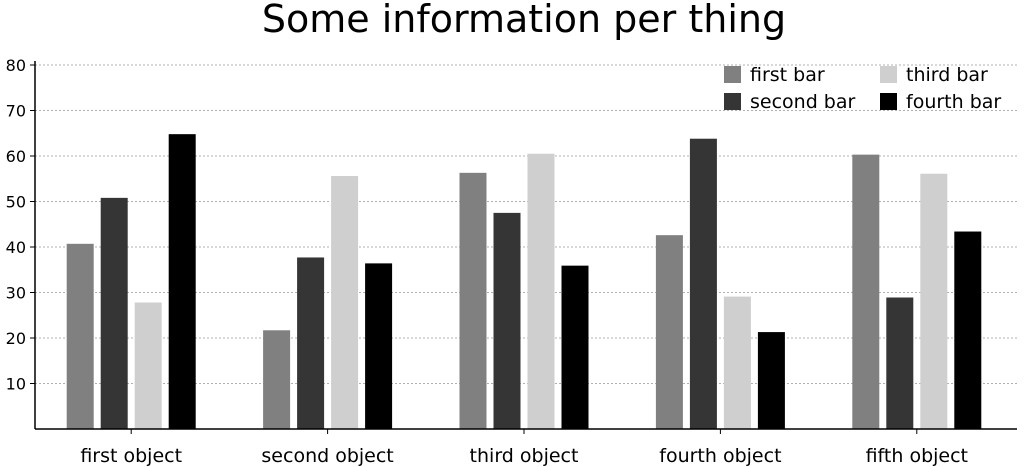 This screenshot has width=1024, height=467. I want to click on y-tick-label: 30, so click(16, 293).